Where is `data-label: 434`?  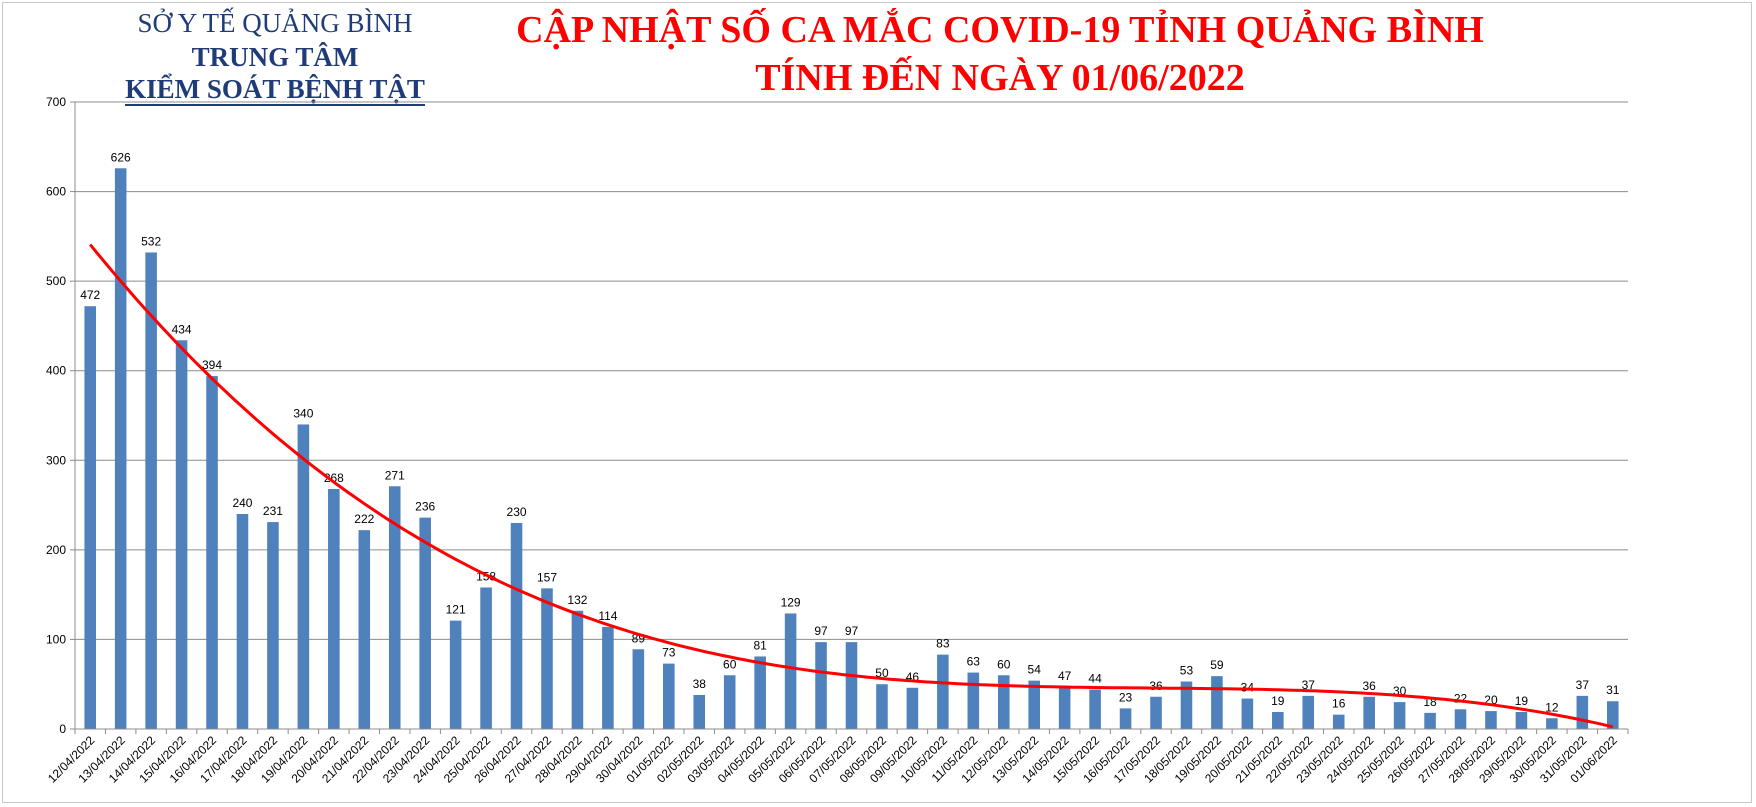 data-label: 434 is located at coordinates (182, 329).